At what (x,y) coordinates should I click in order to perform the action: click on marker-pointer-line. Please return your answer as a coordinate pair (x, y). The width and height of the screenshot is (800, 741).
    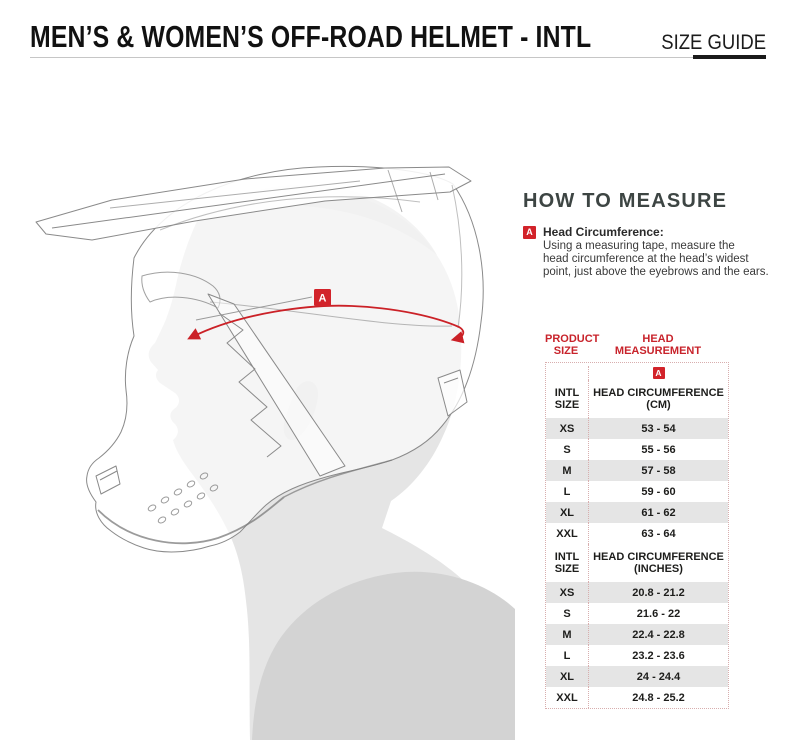
    Looking at the image, I should click on (254, 308).